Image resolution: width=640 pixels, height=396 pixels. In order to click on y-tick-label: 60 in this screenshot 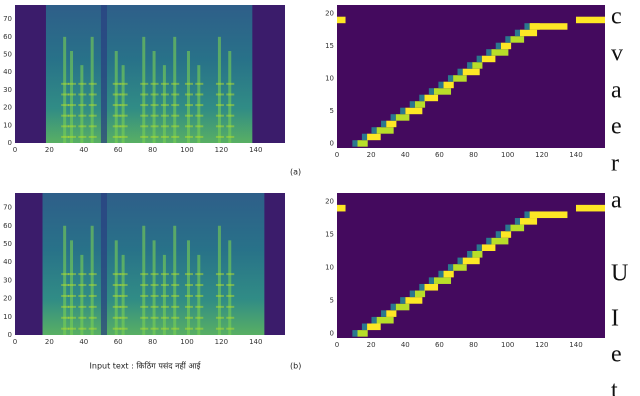, I will do `click(7, 37)`.